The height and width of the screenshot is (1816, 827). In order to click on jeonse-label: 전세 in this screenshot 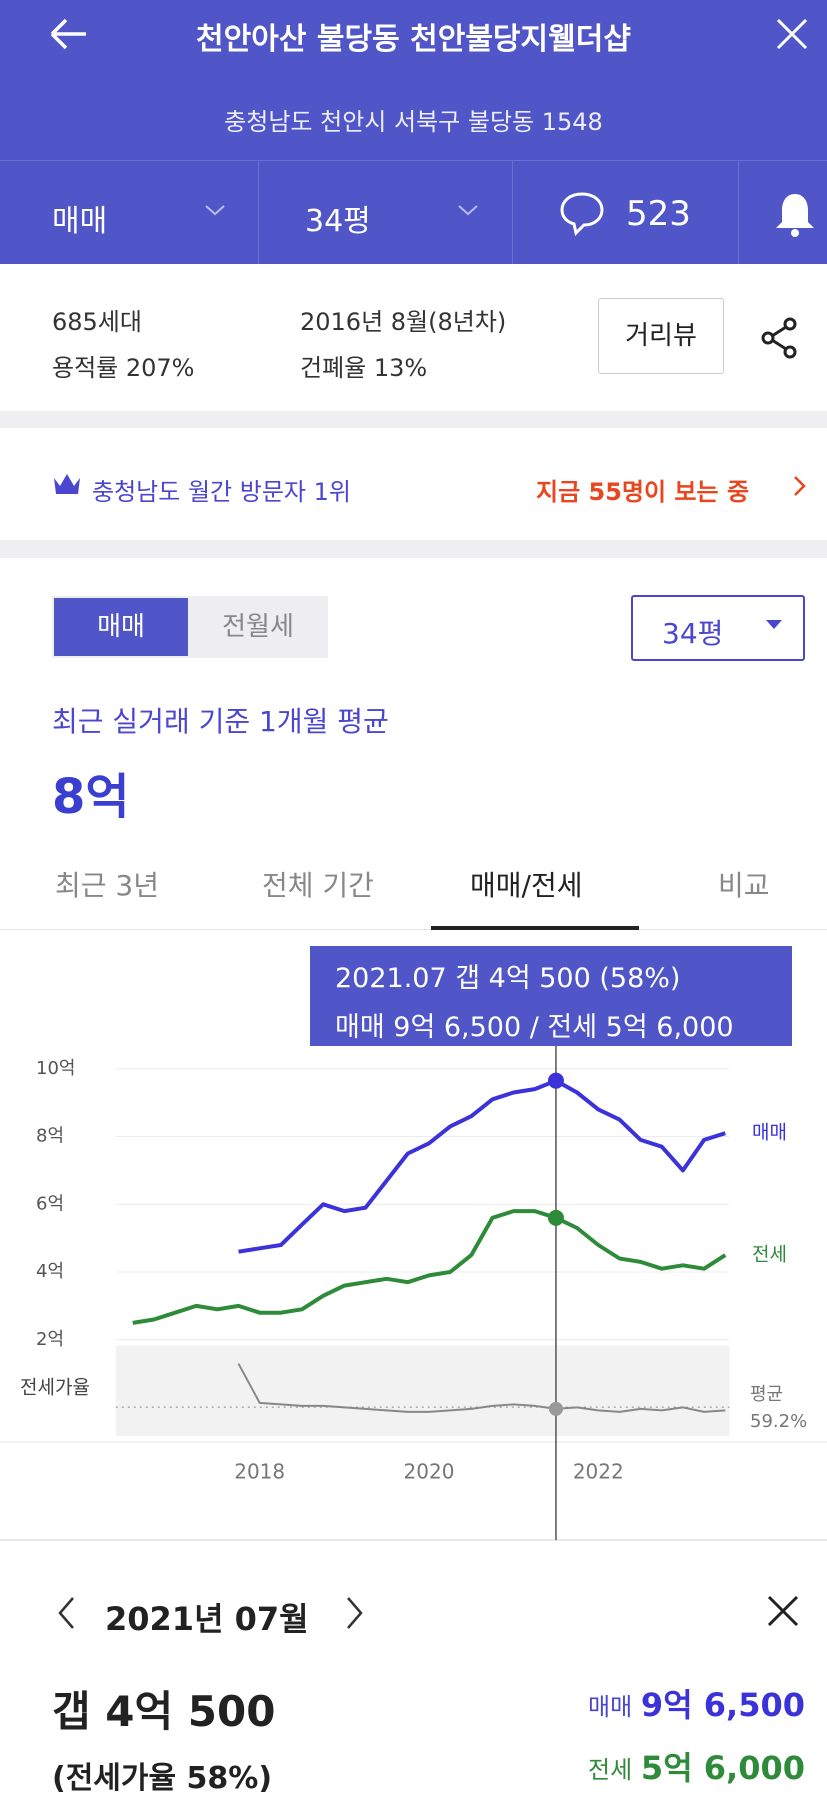, I will do `click(610, 1770)`.